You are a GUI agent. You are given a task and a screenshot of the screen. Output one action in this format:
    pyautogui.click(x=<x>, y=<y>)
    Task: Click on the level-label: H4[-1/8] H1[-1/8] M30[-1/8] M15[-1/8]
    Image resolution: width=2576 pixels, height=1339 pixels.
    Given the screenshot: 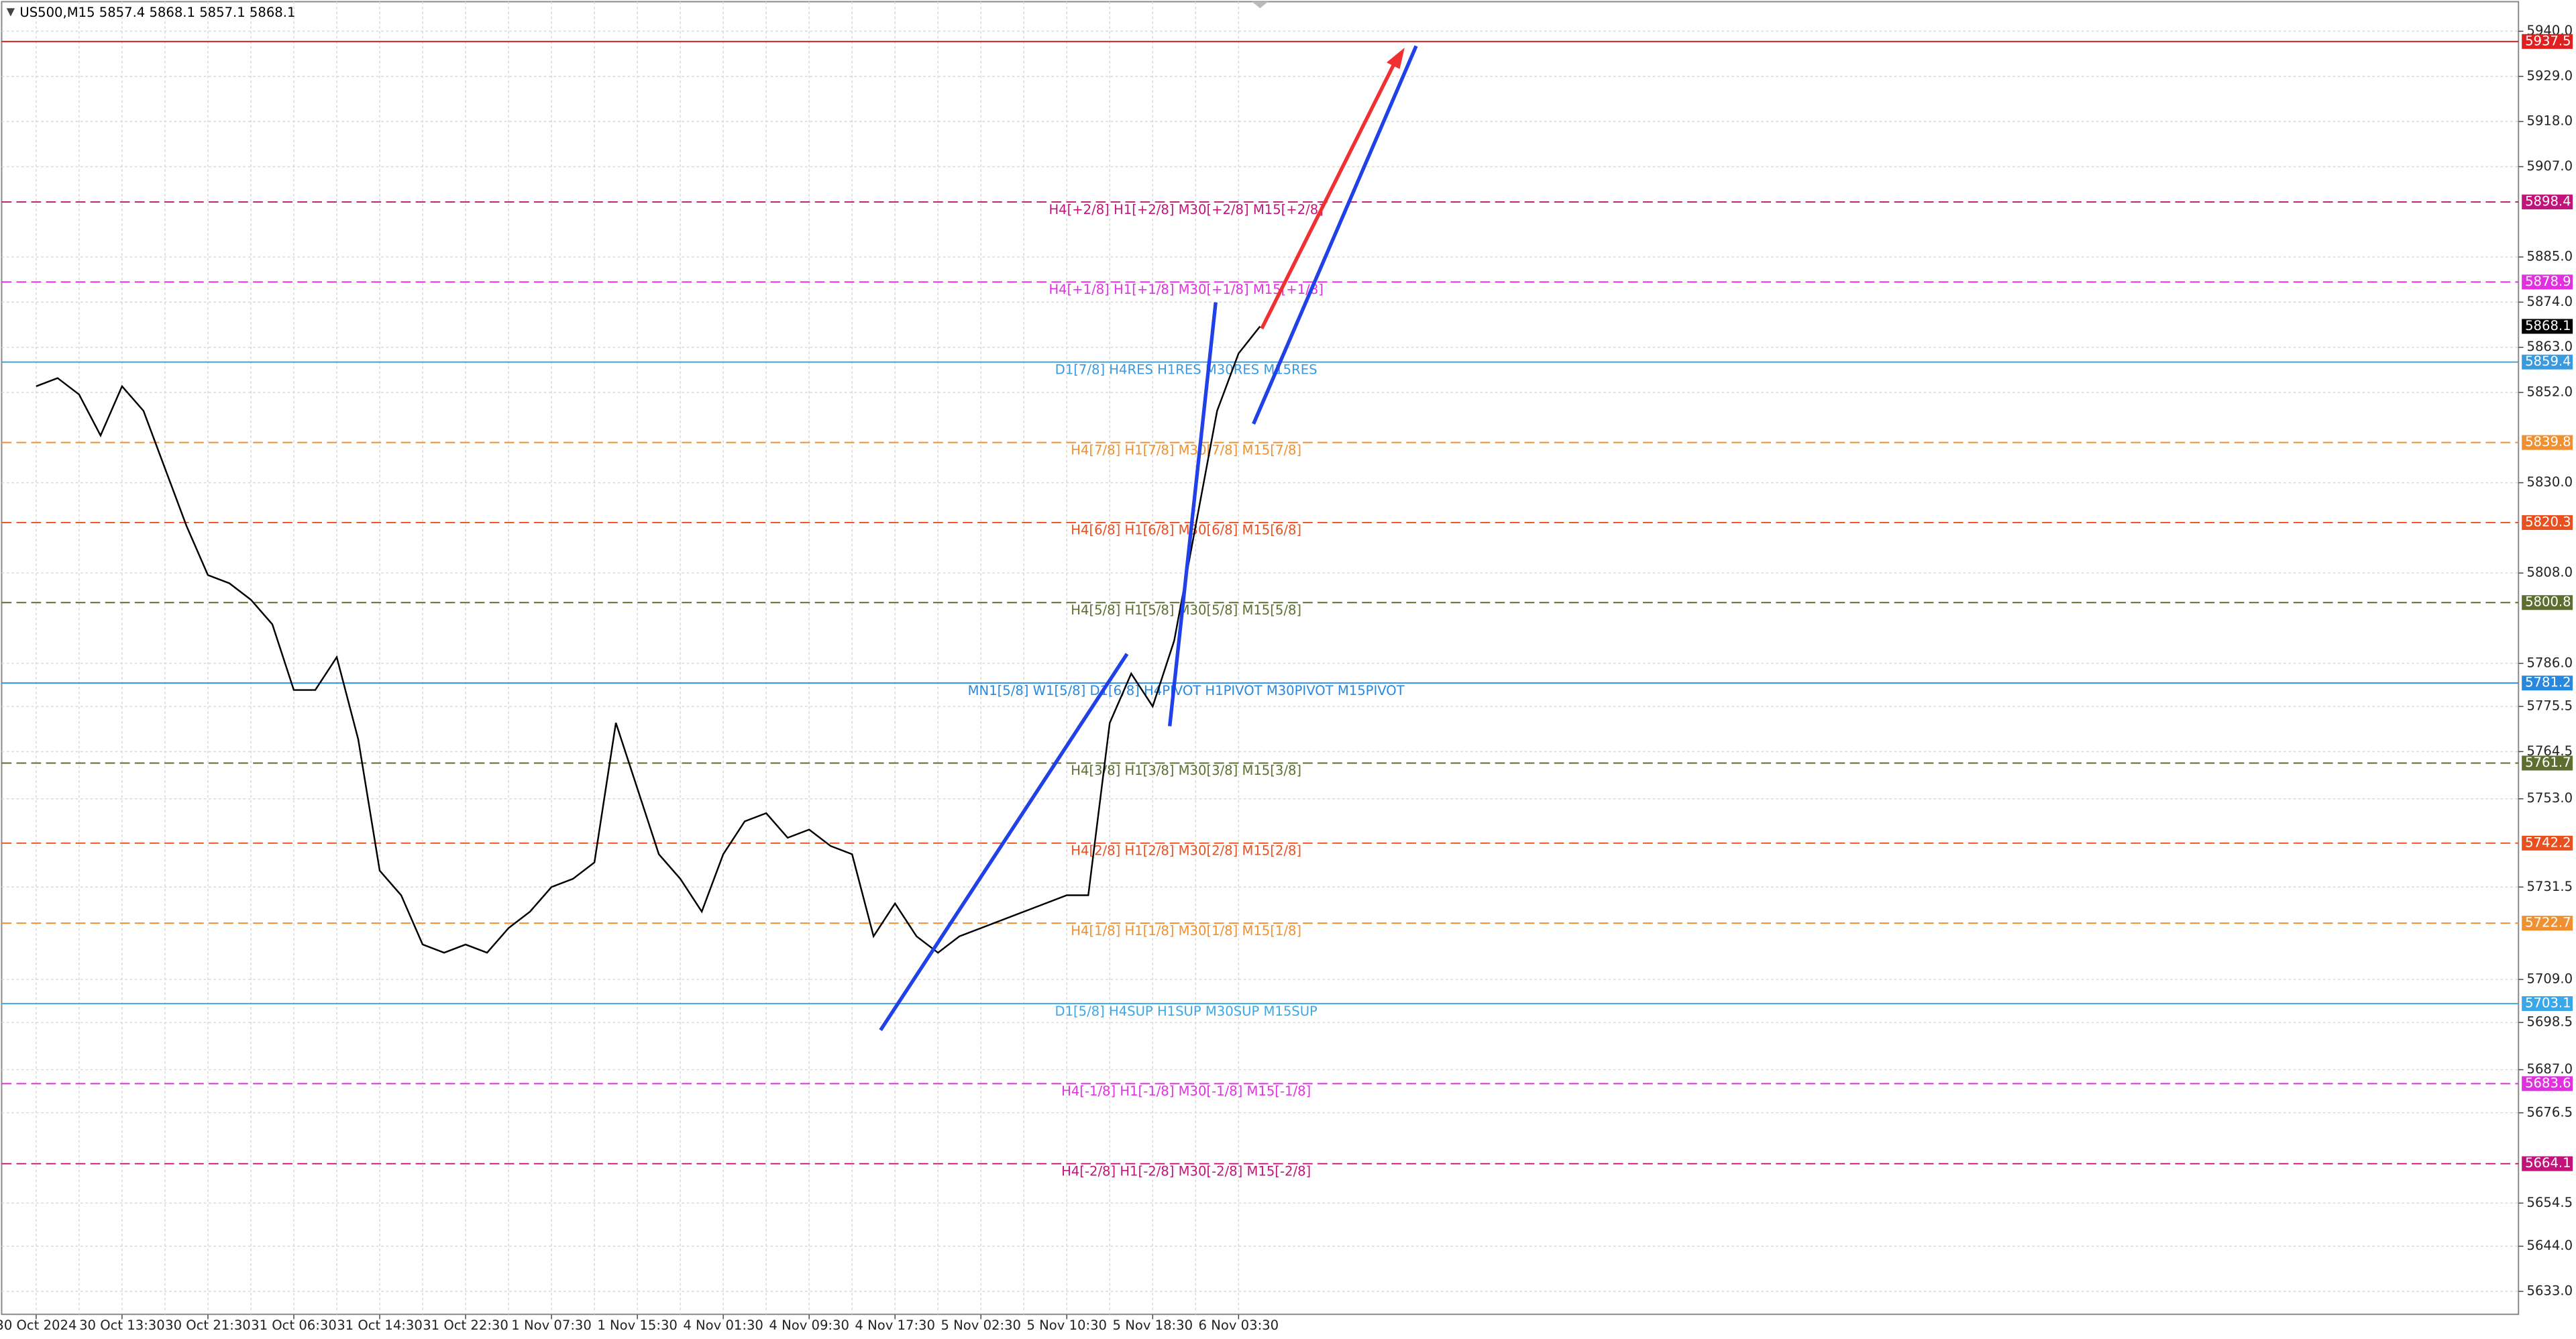 What is the action you would take?
    pyautogui.click(x=1186, y=1091)
    